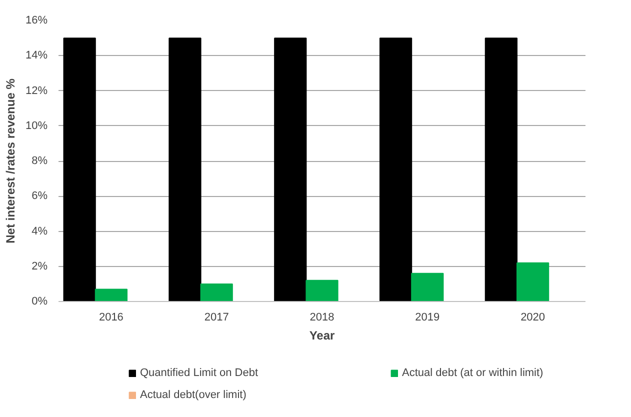 This screenshot has width=631, height=417. Describe the element at coordinates (40, 161) in the screenshot. I see `y-tick-label: 8%` at that location.